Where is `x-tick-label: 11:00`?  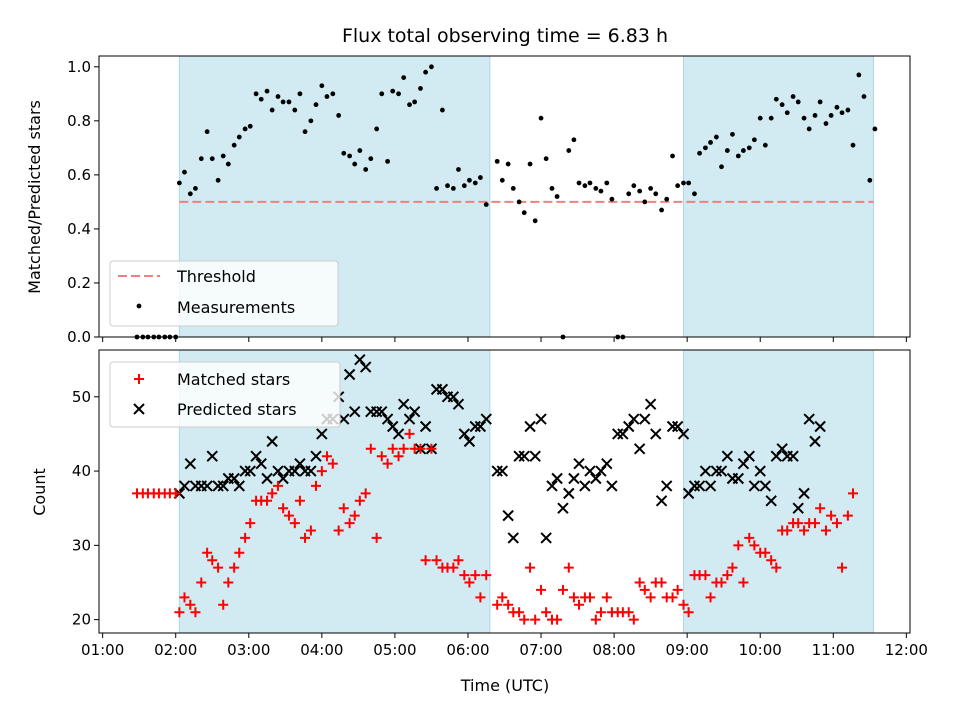 x-tick-label: 11:00 is located at coordinates (833, 650).